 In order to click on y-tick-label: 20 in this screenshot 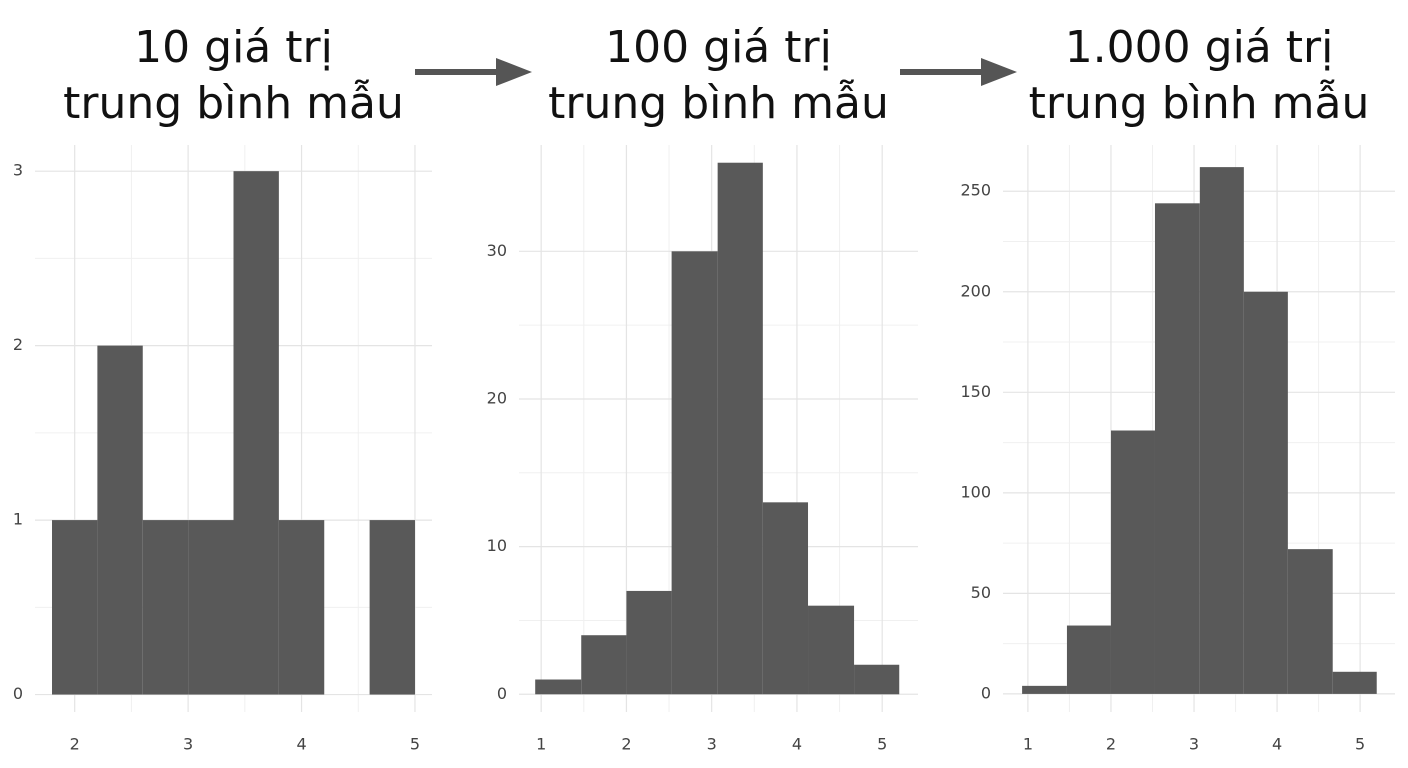, I will do `click(497, 397)`.